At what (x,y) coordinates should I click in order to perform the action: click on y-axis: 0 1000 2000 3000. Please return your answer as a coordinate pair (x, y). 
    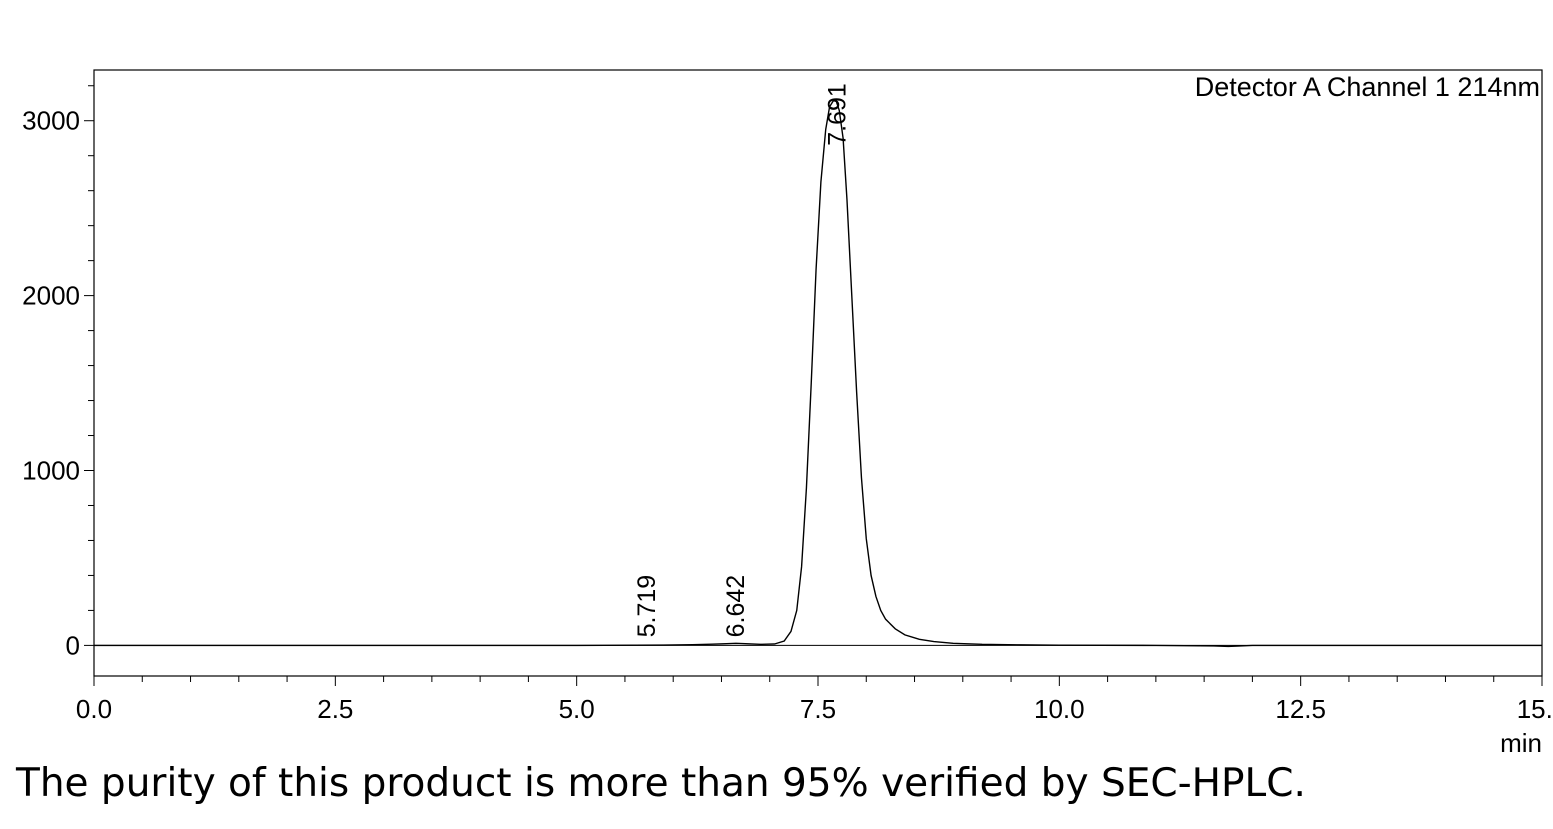
    Looking at the image, I should click on (58, 372).